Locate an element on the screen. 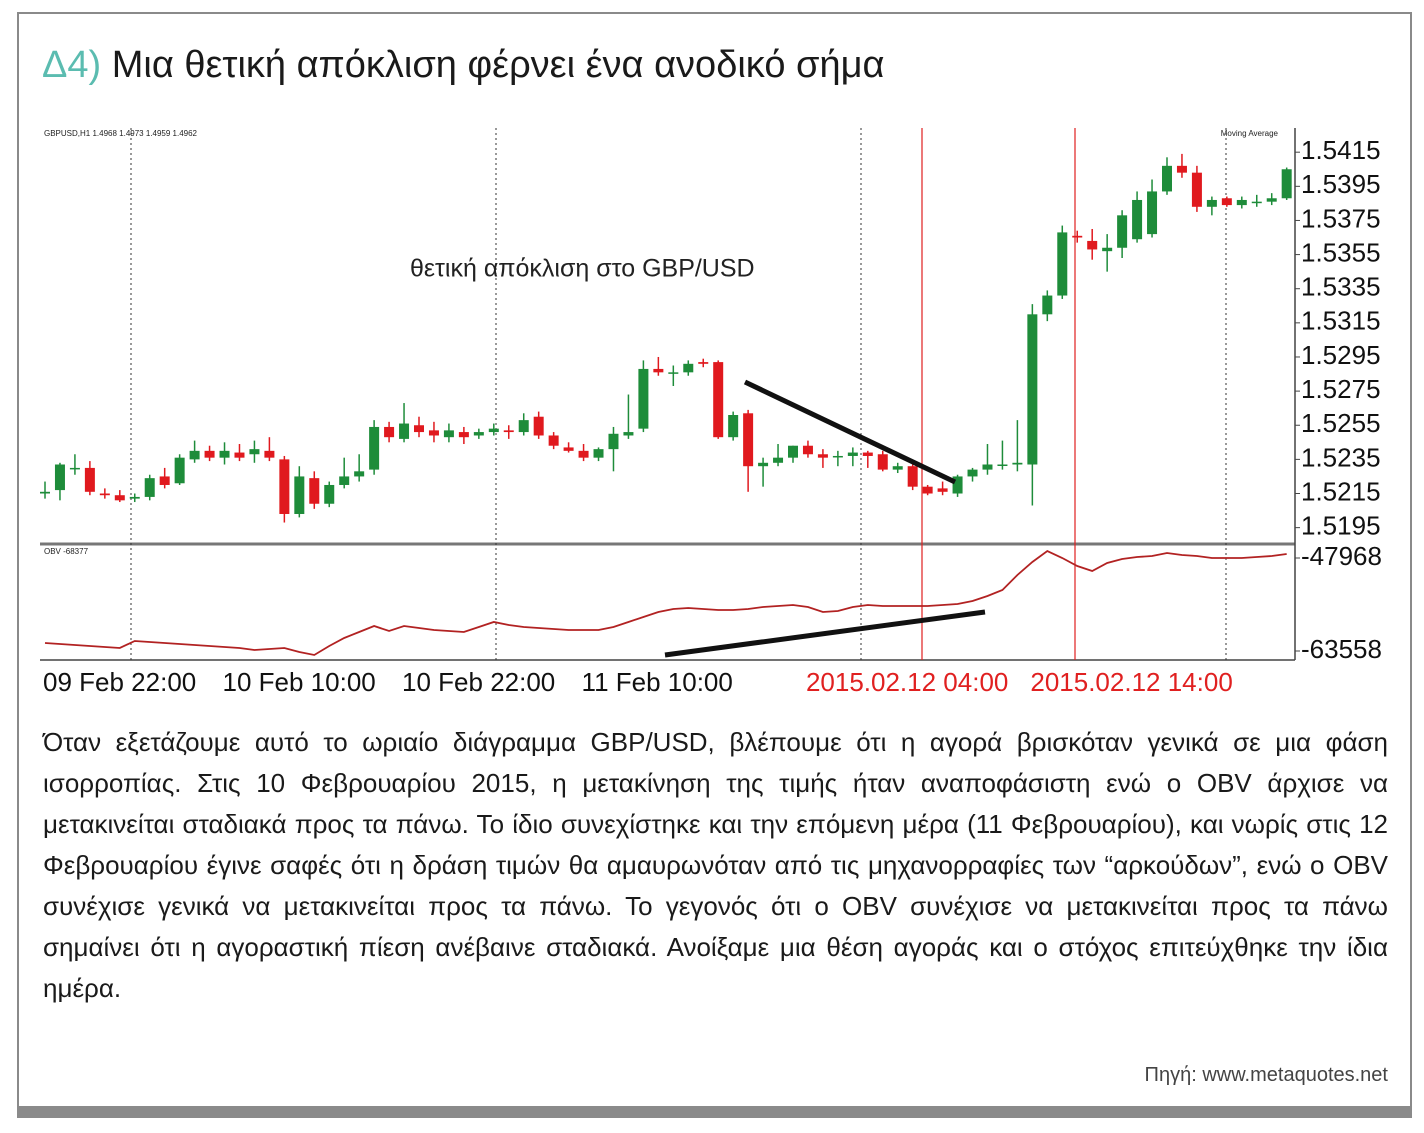  x-tick-label: 2015.02.12 14:00 is located at coordinates (1131, 682).